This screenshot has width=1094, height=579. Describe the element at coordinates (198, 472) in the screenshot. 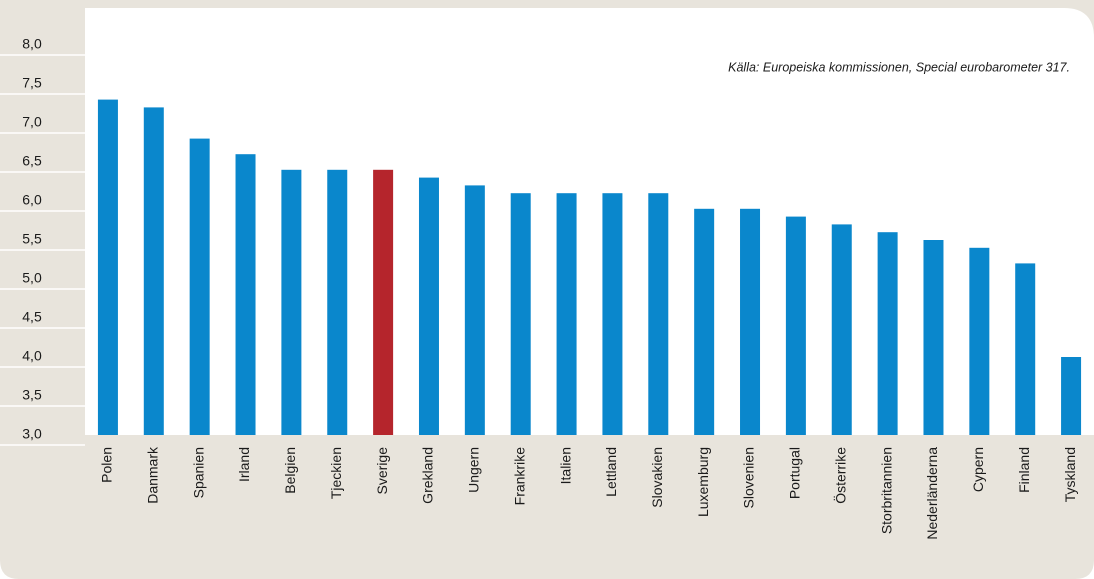

I see `x-tick-label: Spanien` at that location.